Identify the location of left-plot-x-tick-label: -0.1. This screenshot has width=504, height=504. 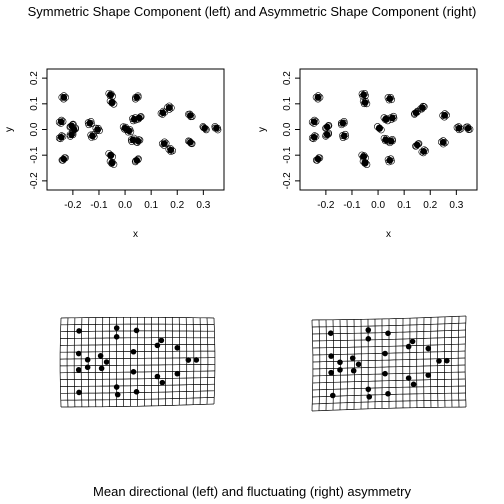
(99, 205).